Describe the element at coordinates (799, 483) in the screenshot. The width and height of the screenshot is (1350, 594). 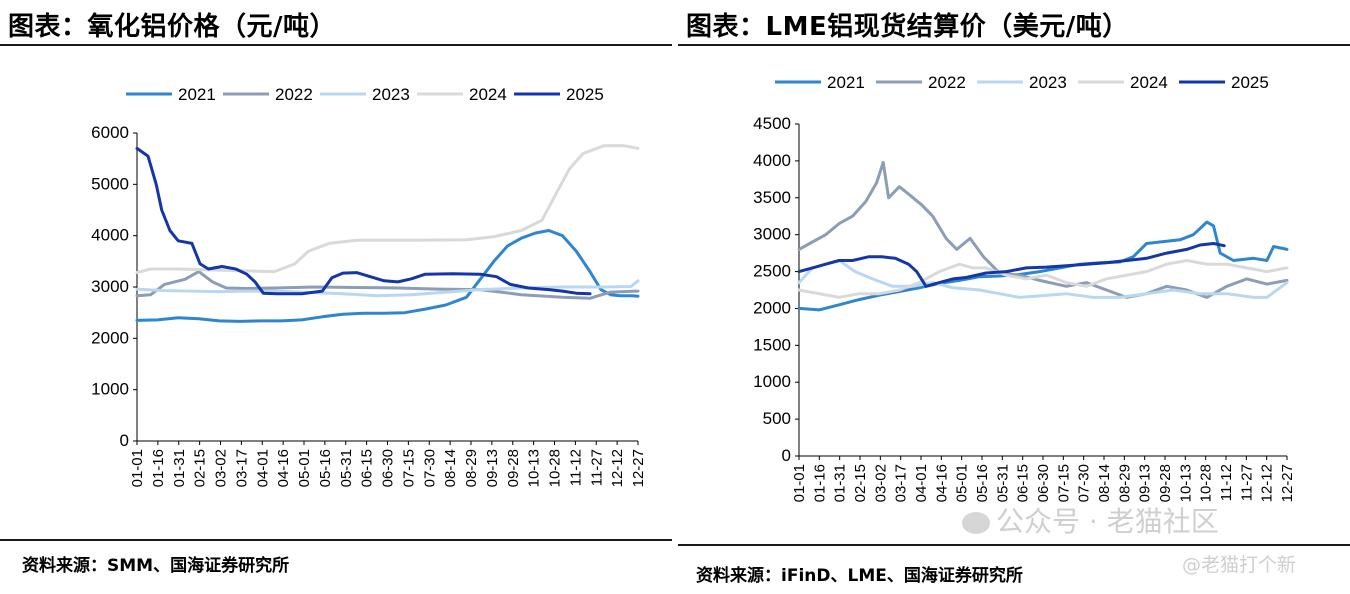
I see `right-x-tick-label: 01-01` at that location.